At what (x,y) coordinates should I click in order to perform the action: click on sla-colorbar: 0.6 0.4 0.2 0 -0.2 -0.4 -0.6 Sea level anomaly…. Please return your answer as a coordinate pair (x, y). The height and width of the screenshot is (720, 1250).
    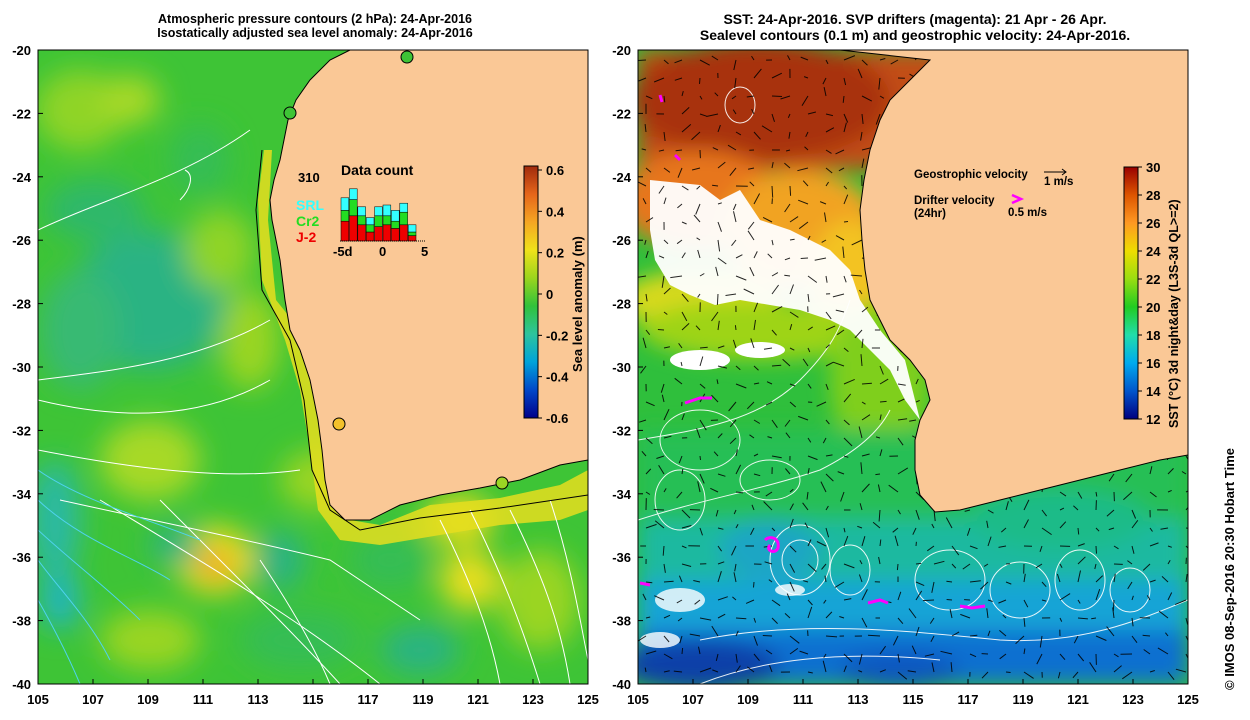
    Looking at the image, I should click on (554, 294).